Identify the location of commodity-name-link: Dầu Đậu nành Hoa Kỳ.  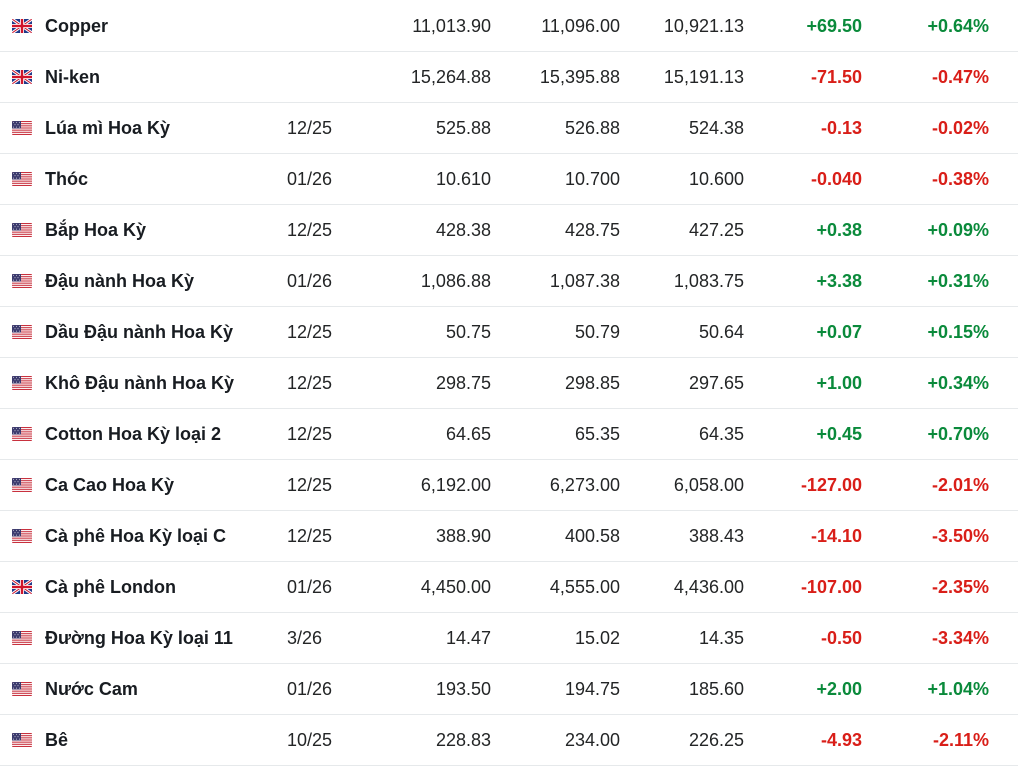
(139, 332).